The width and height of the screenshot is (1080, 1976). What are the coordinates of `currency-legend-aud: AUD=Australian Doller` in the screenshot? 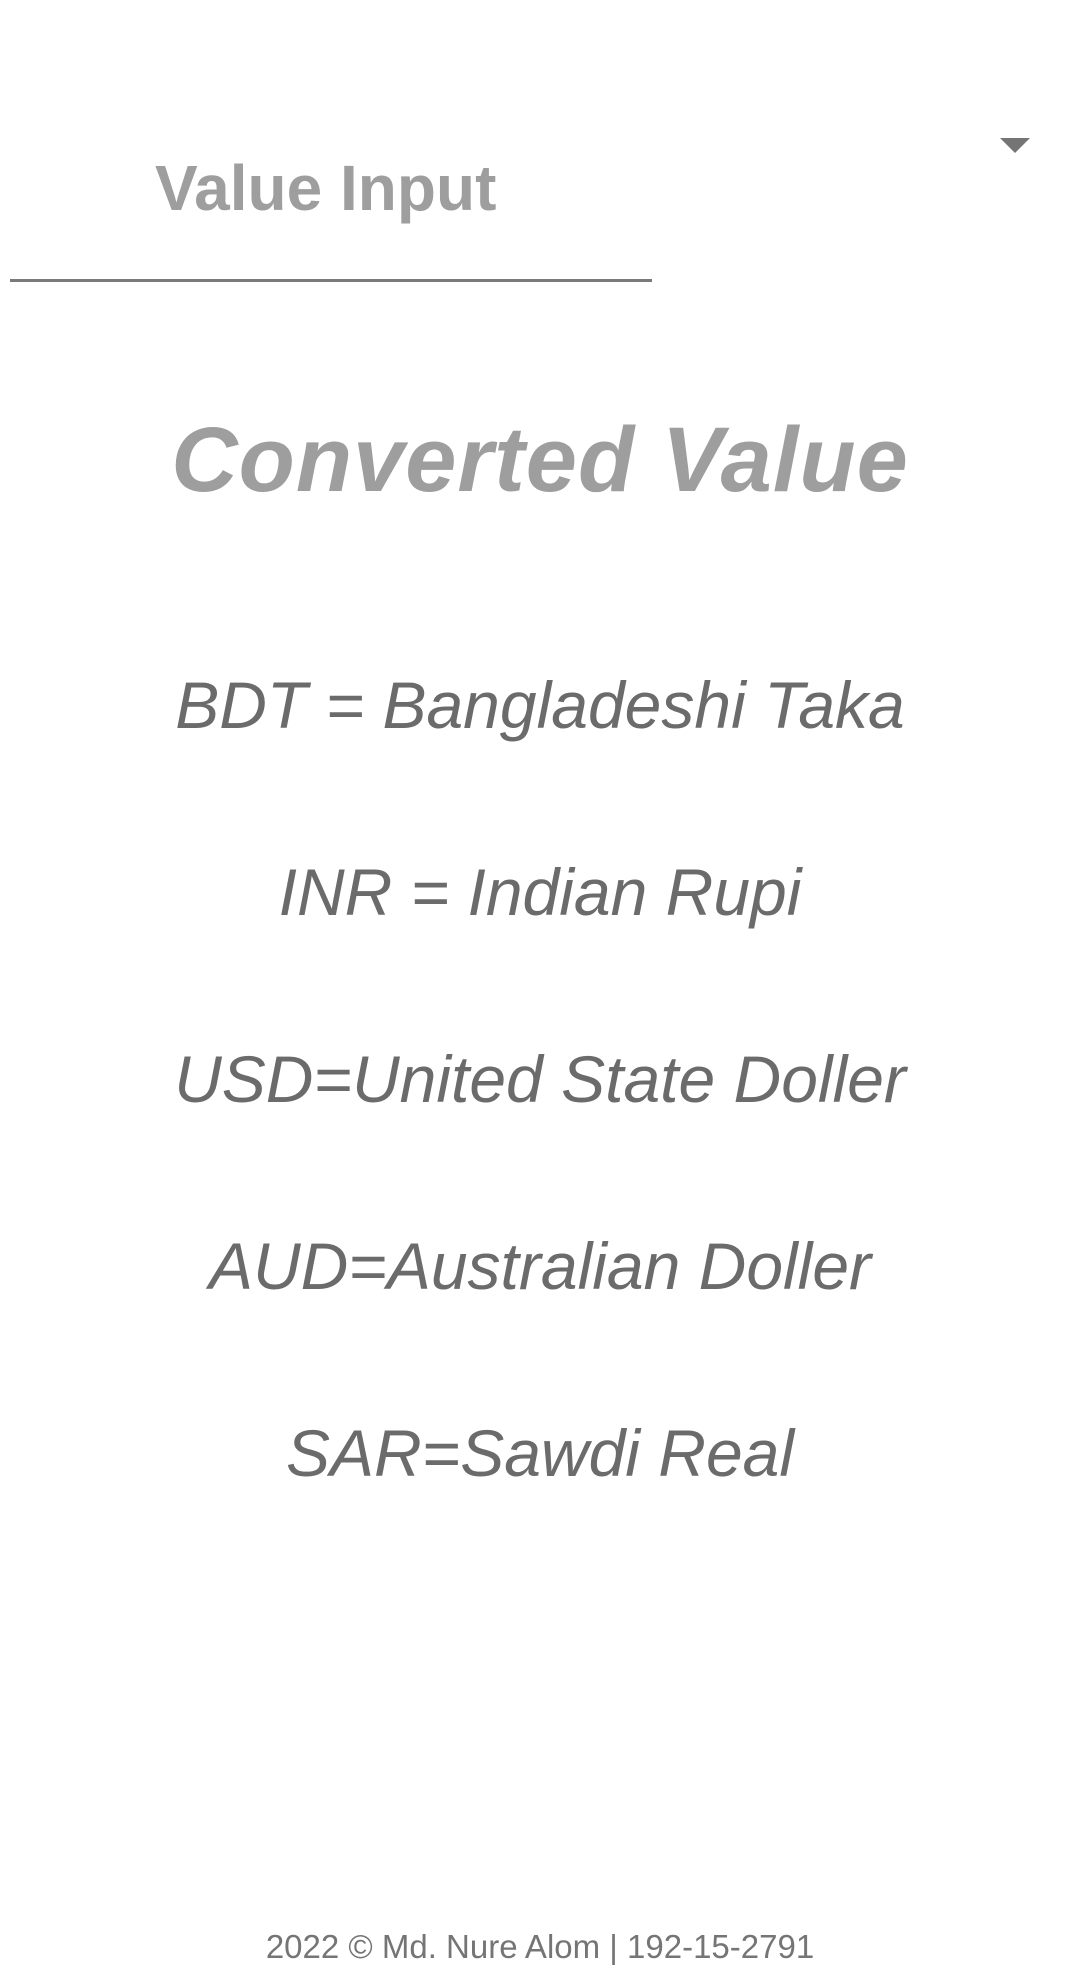 It's located at (540, 1266).